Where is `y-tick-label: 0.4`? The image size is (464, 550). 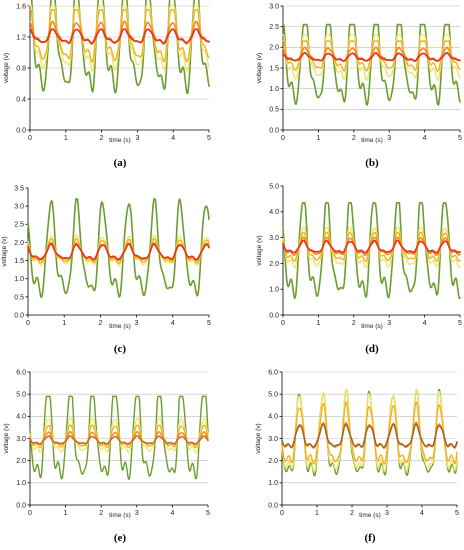
y-tick-label: 0.4 is located at coordinates (21, 99).